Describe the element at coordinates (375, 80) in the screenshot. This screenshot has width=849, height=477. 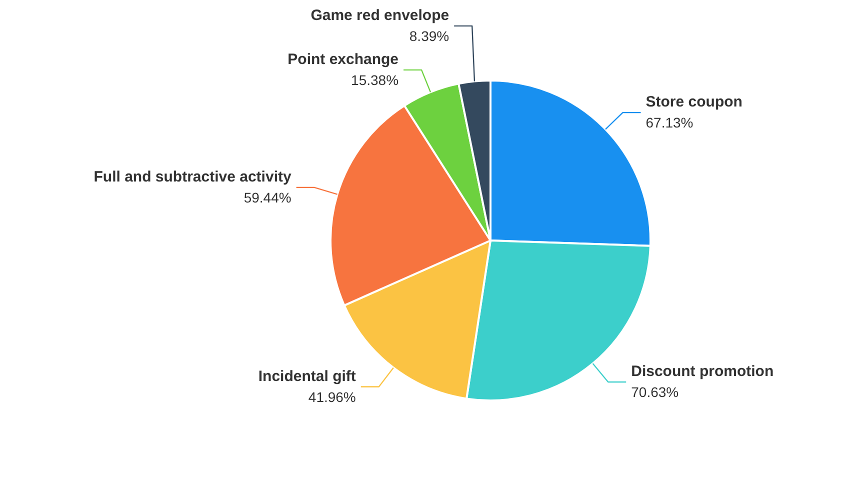
I see `data-label: 15.38%` at that location.